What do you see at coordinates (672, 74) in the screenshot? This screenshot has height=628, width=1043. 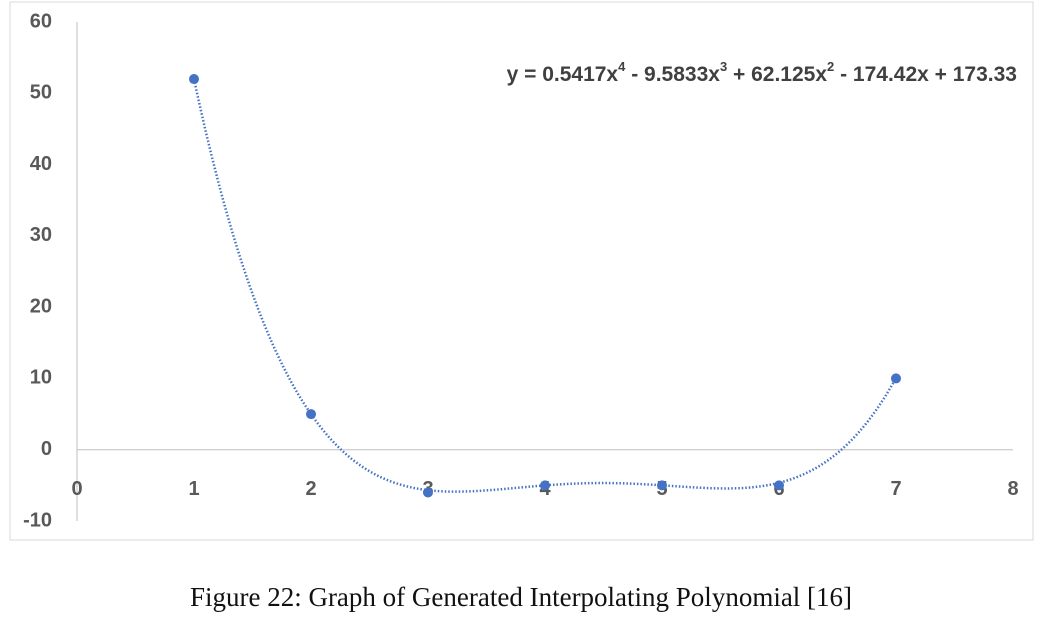 I see `equation-part: - 9.5833x` at bounding box center [672, 74].